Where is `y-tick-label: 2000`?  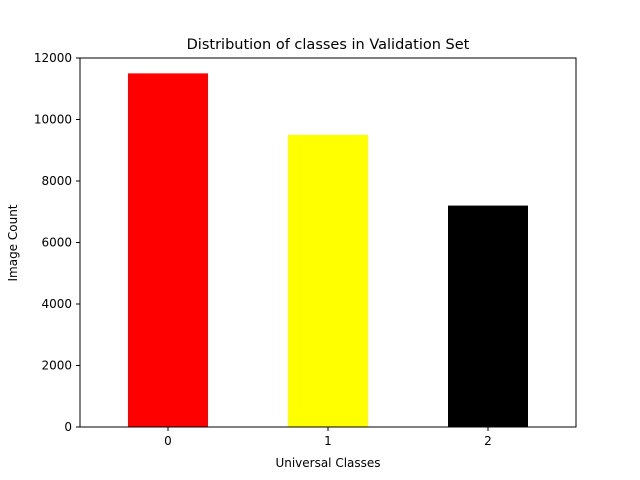 y-tick-label: 2000 is located at coordinates (56, 366).